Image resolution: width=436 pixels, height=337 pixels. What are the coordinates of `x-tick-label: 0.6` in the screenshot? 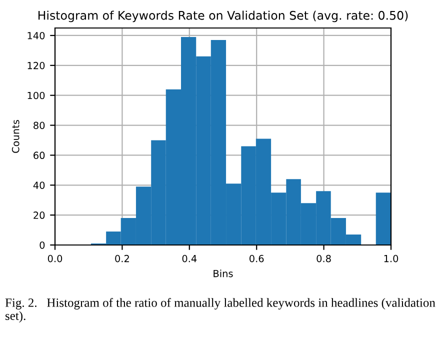 It's located at (257, 258).